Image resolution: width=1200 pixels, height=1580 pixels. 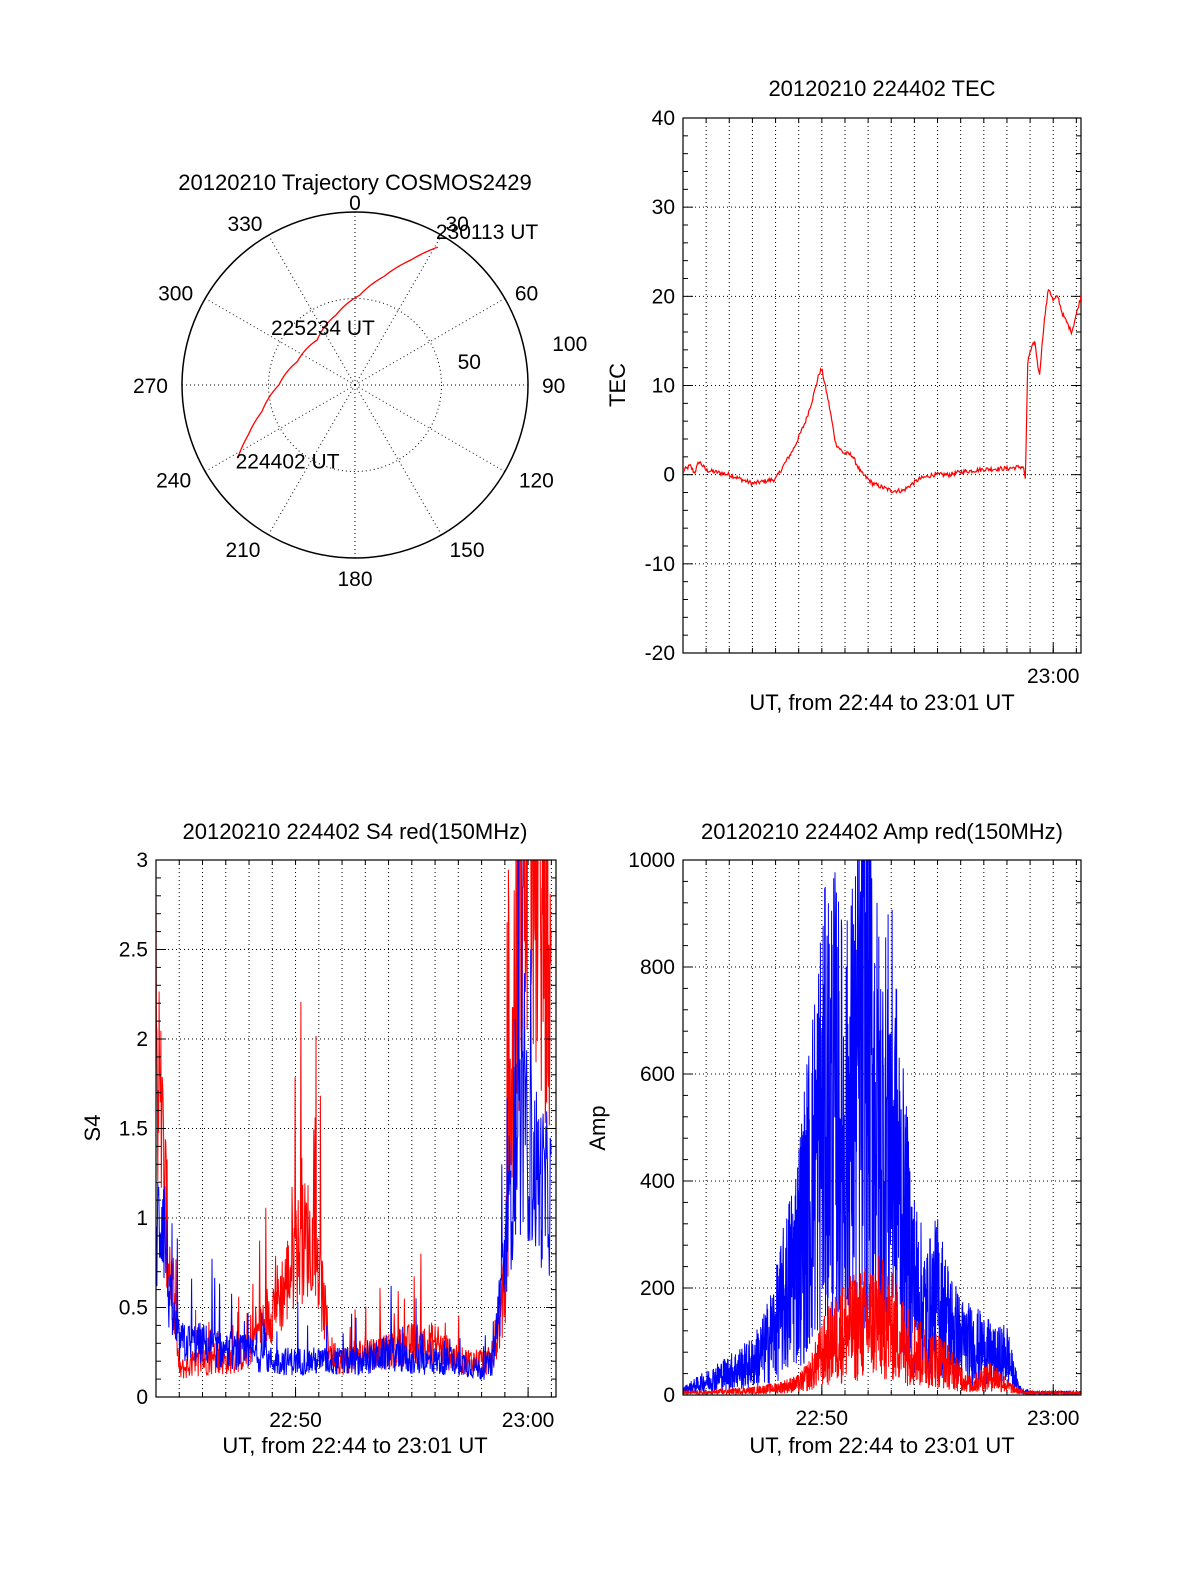 I want to click on tec-grid, so click(x=881, y=385).